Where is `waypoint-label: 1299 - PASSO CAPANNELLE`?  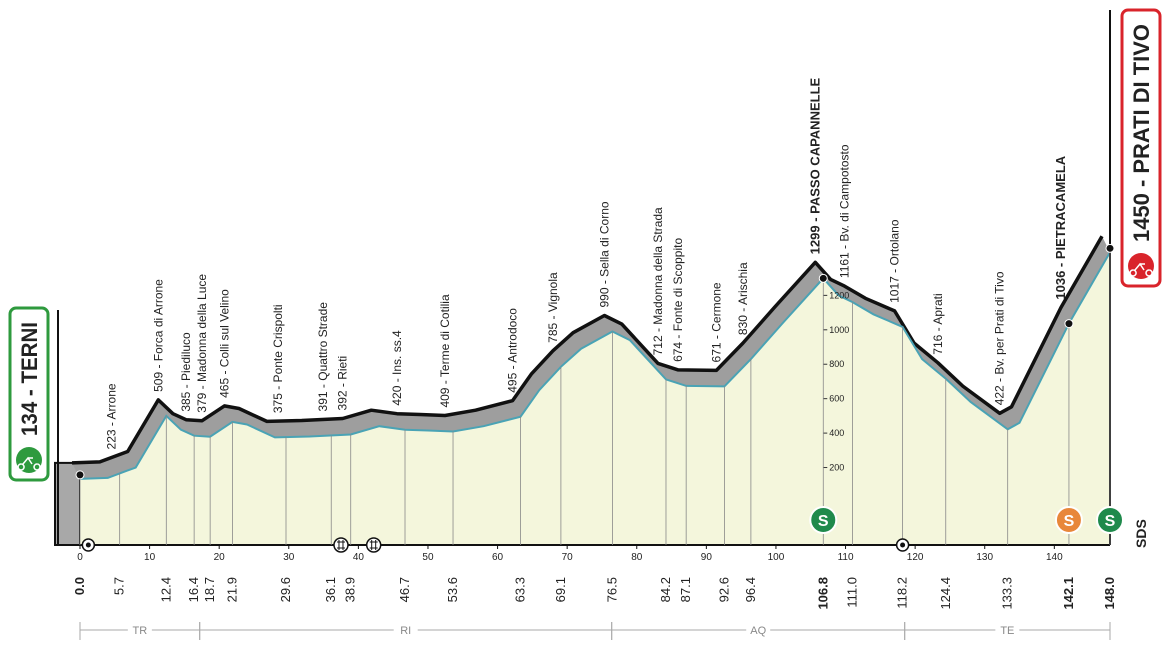 waypoint-label: 1299 - PASSO CAPANNELLE is located at coordinates (814, 165).